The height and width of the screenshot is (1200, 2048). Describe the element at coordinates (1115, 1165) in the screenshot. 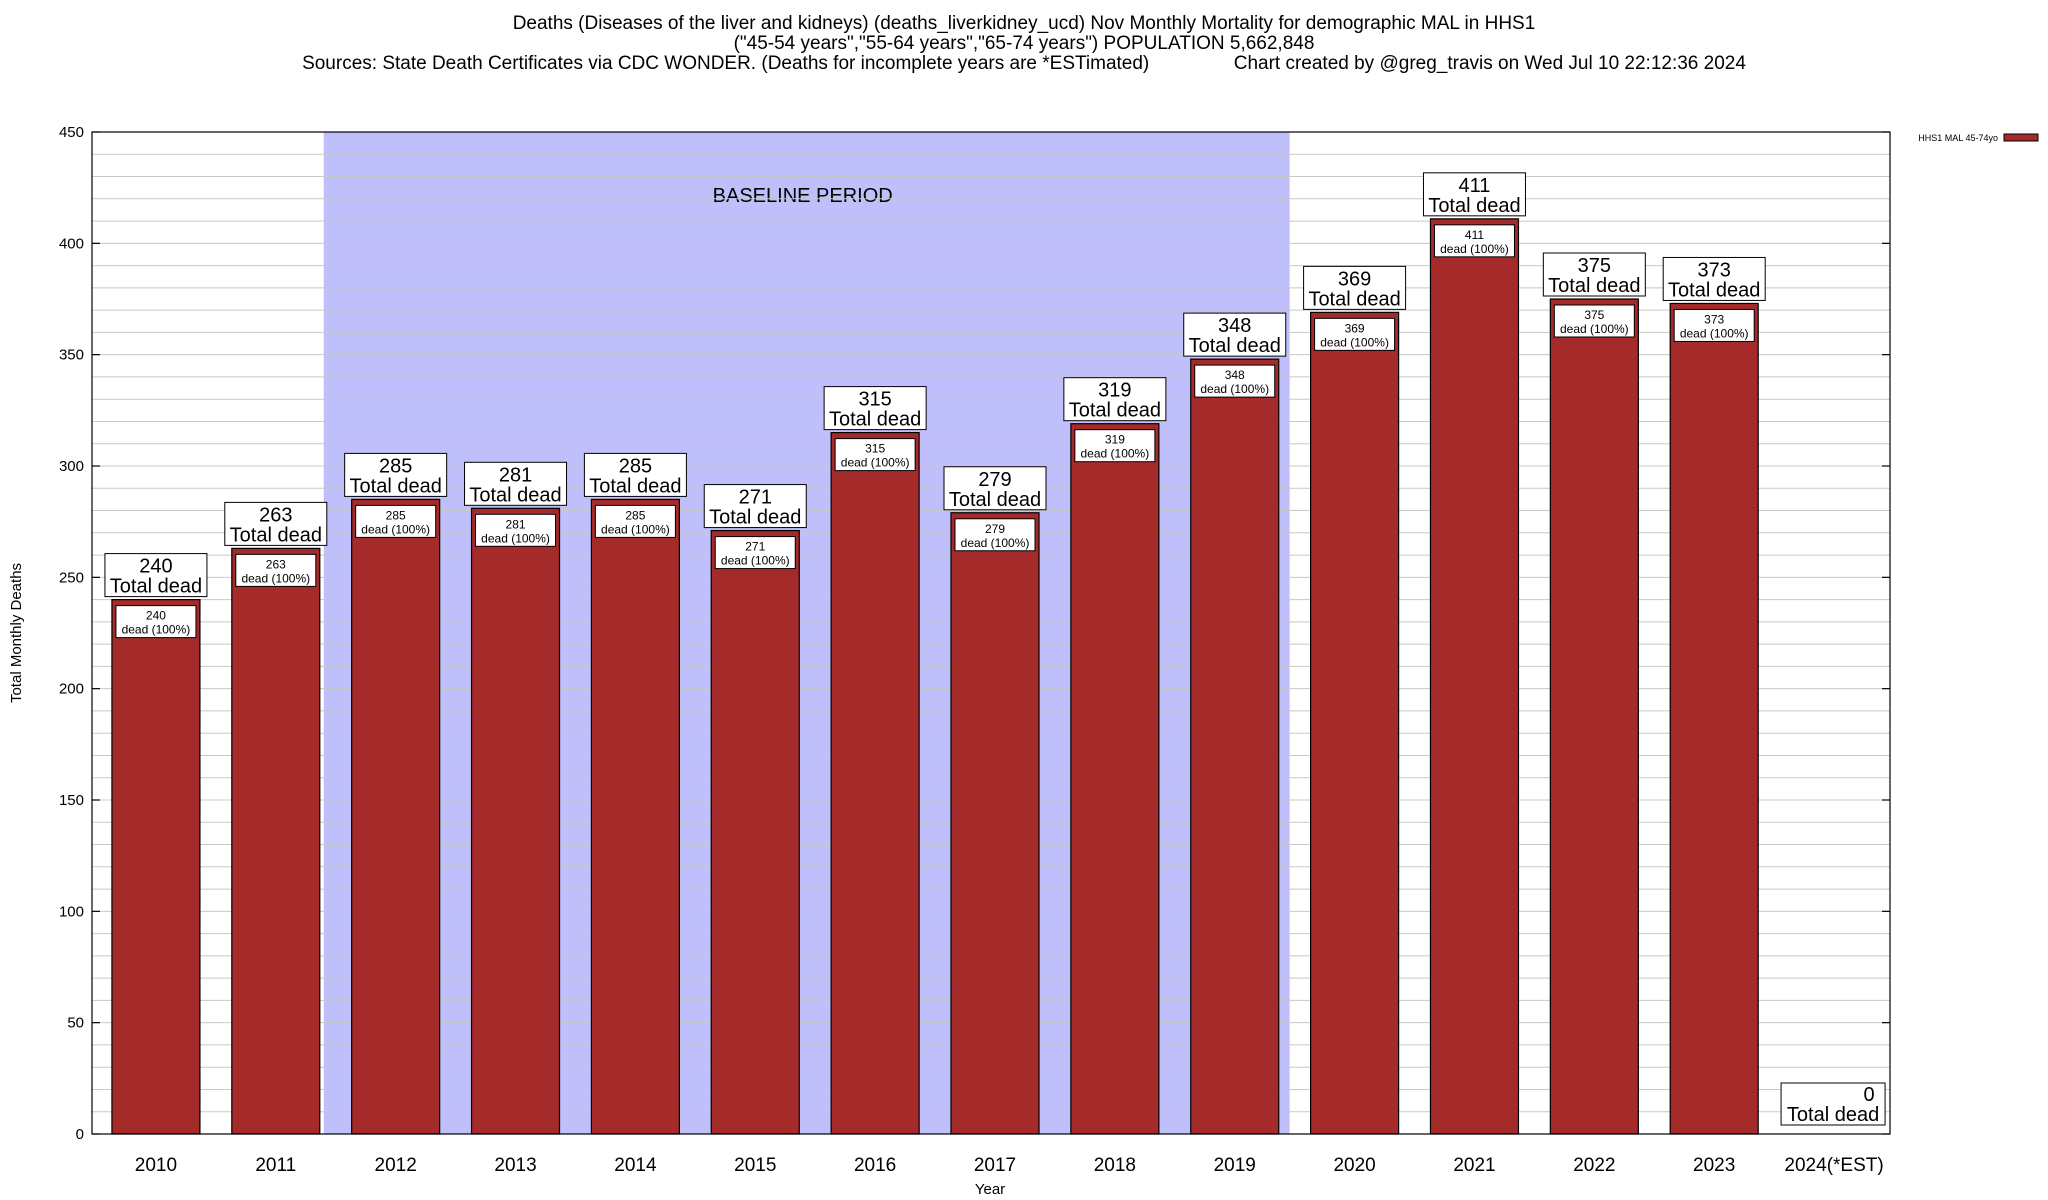

I see `x-tick-label: 2018` at that location.